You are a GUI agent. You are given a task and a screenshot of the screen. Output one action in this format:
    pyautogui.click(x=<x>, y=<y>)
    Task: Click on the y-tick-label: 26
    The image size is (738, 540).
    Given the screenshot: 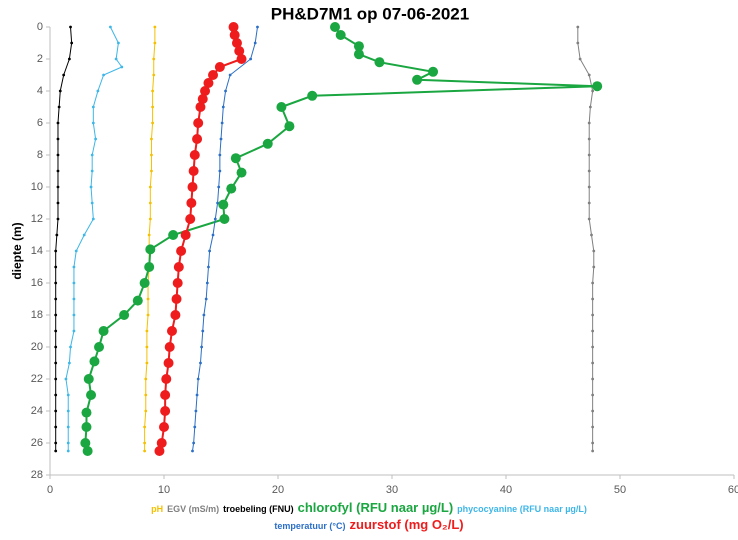 What is the action you would take?
    pyautogui.click(x=37, y=443)
    